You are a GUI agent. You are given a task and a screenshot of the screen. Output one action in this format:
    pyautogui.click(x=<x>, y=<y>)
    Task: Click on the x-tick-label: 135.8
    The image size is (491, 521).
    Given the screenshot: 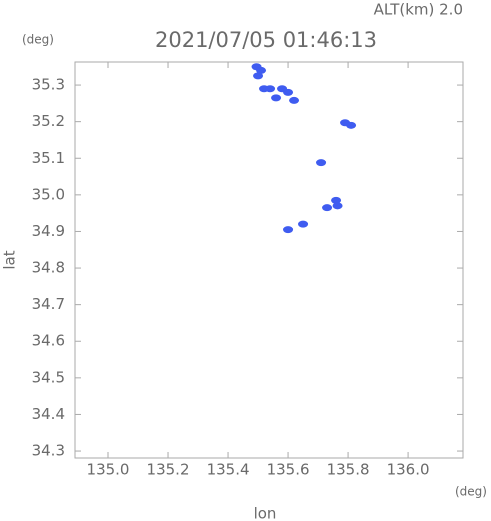 What is the action you would take?
    pyautogui.click(x=348, y=470)
    